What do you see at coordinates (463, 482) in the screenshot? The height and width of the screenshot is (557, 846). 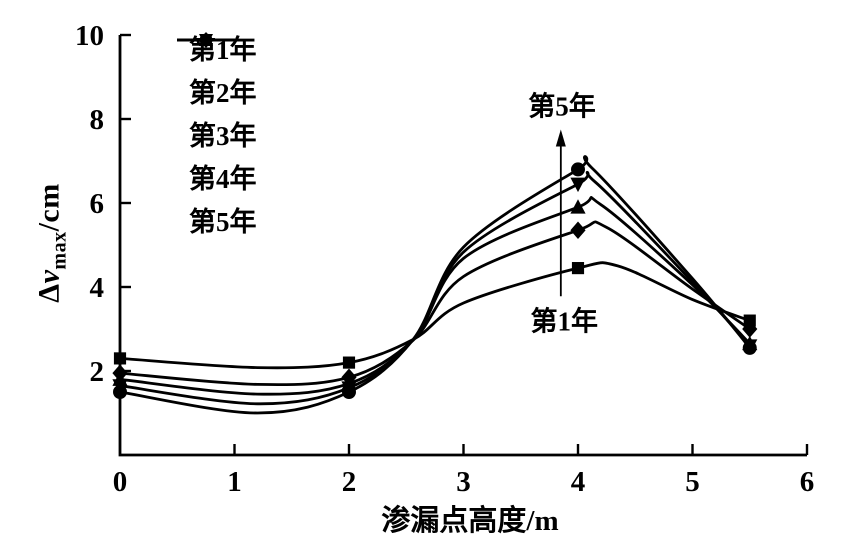 I see `x-tick-label-3: 3` at bounding box center [463, 482].